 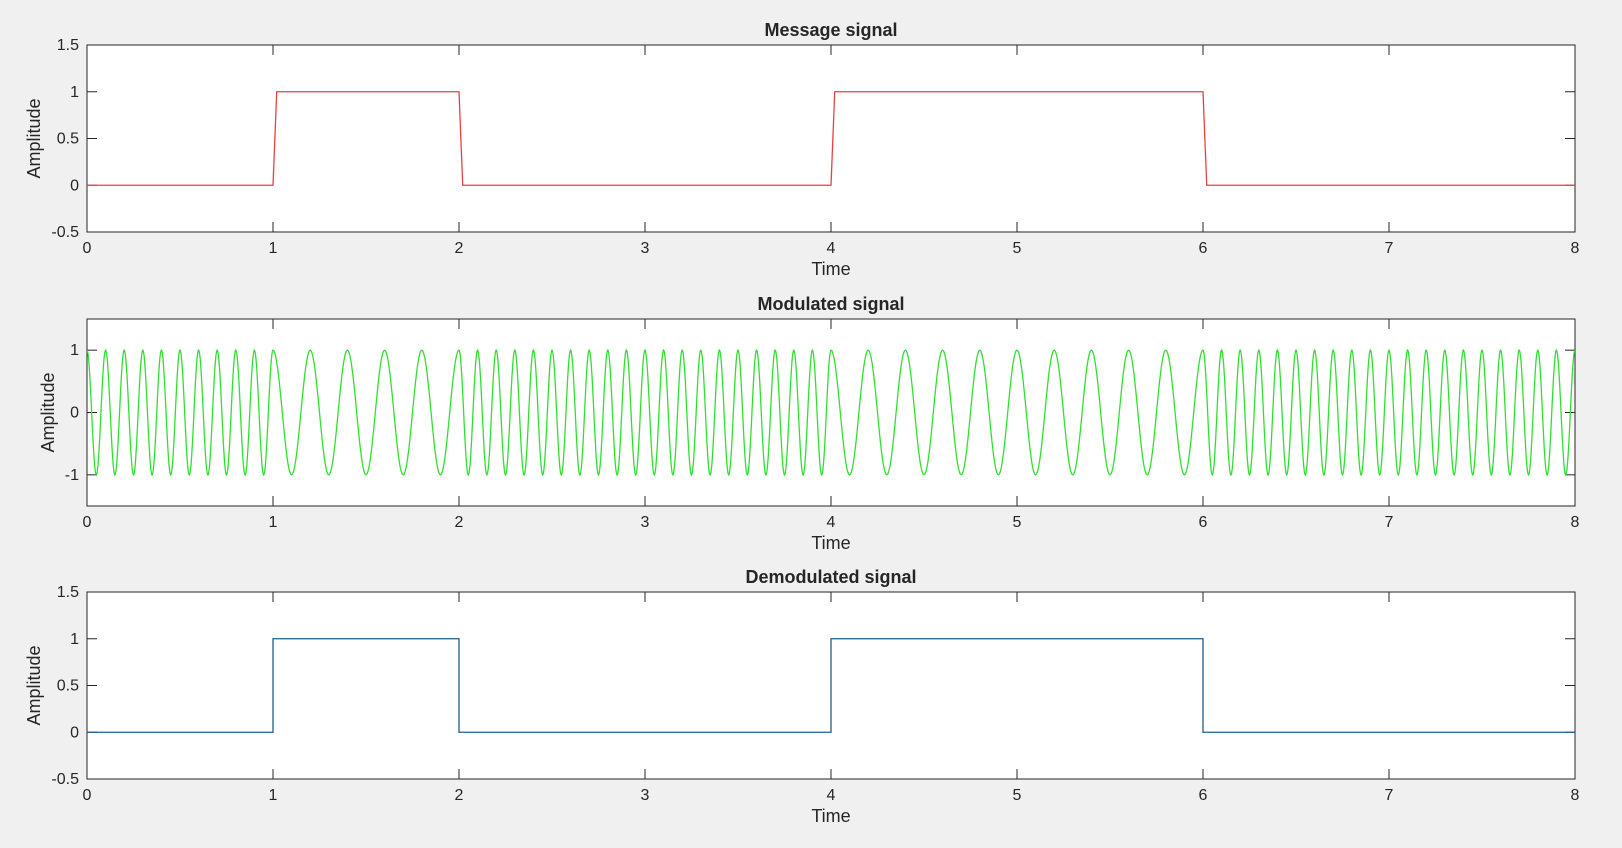 What do you see at coordinates (830, 30) in the screenshot?
I see `chart-title: Message signal` at bounding box center [830, 30].